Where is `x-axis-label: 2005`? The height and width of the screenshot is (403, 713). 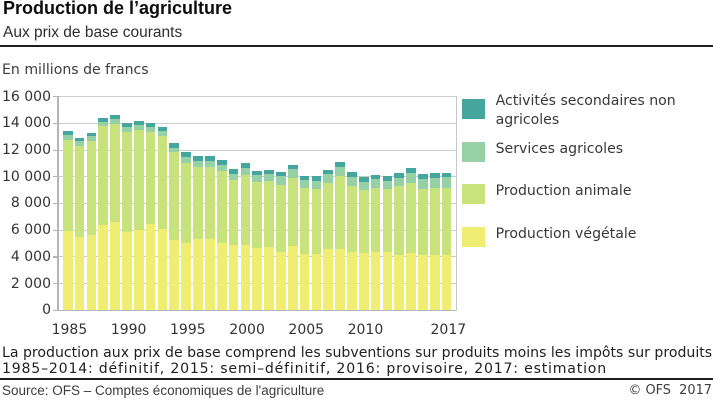
x-axis-label: 2005 is located at coordinates (306, 329).